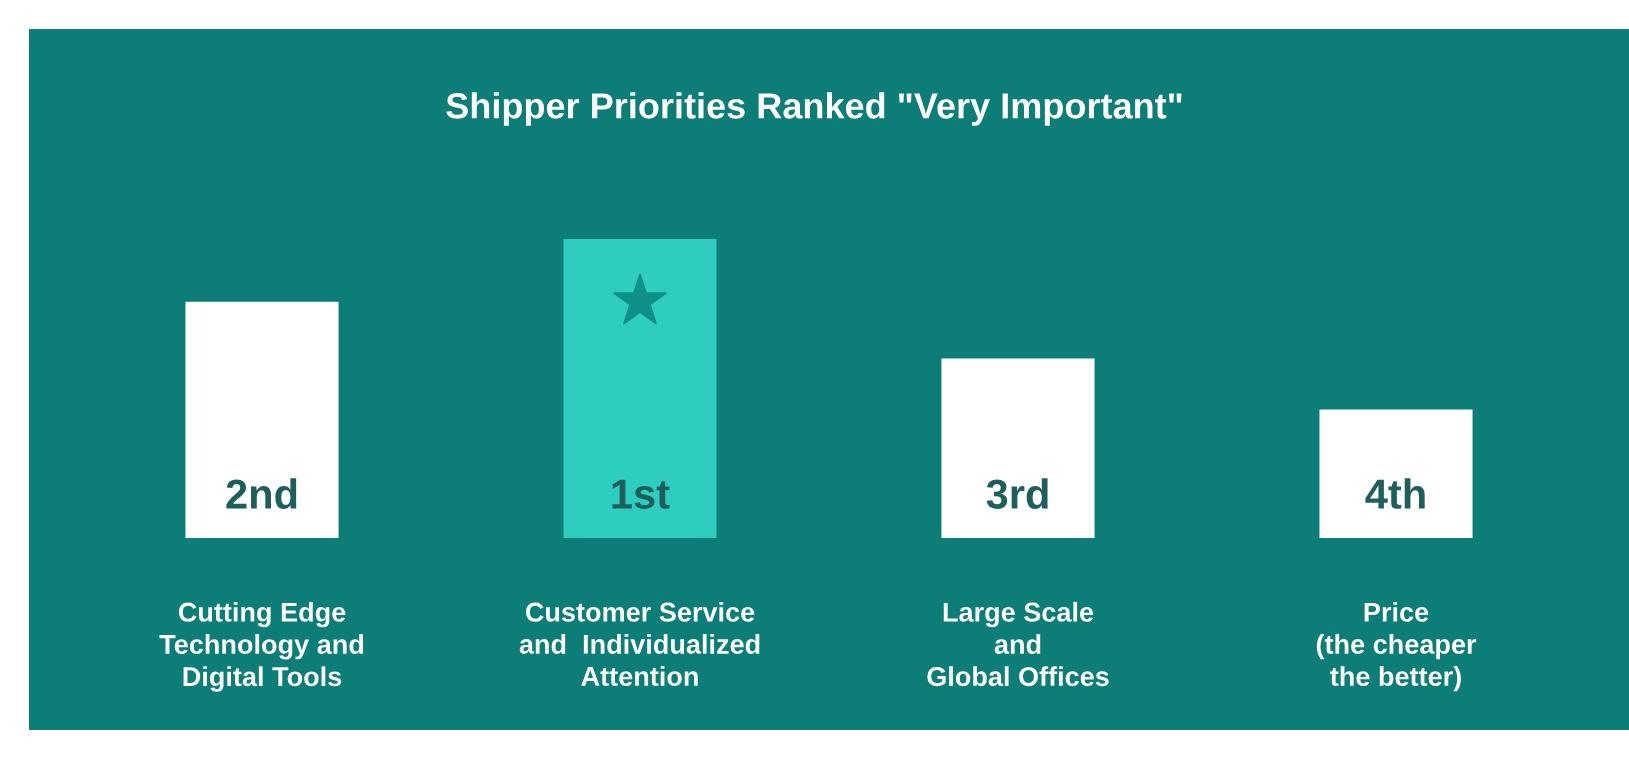  I want to click on x-tick-label: Price (the cheaper the better), so click(1396, 646).